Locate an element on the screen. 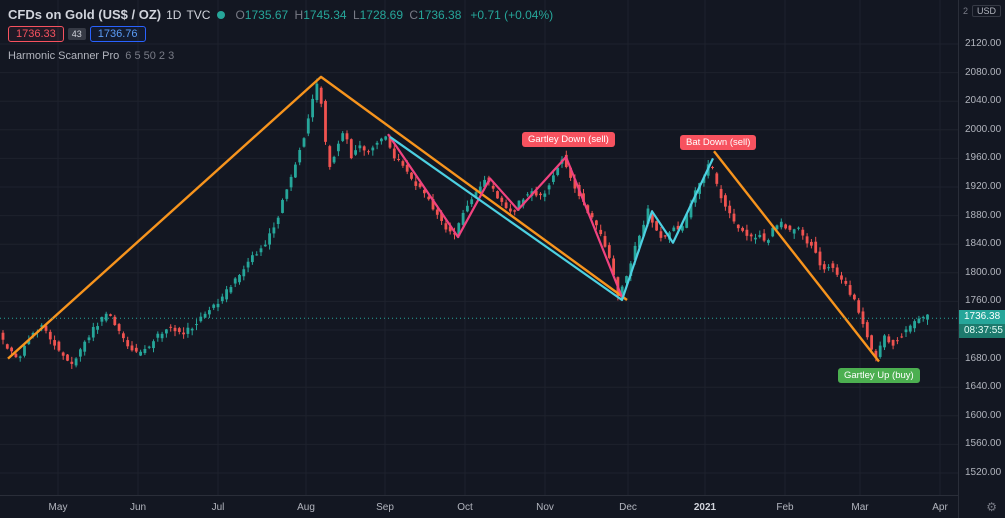  indicator-name: Harmonic Scanner Pro is located at coordinates (64, 56).